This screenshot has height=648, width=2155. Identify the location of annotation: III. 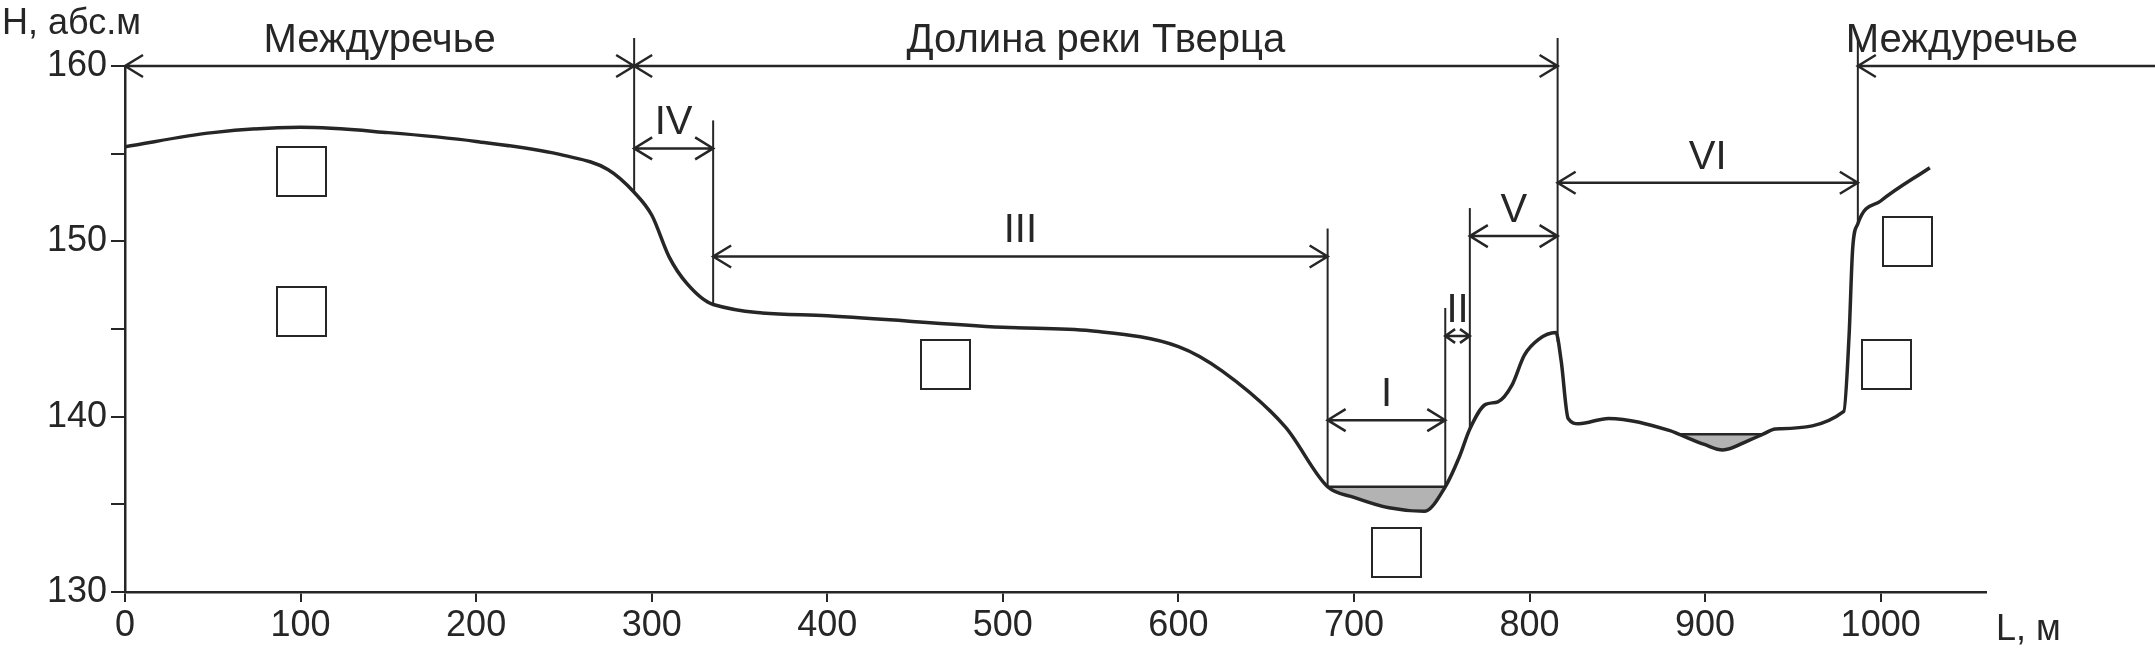
(1020, 228).